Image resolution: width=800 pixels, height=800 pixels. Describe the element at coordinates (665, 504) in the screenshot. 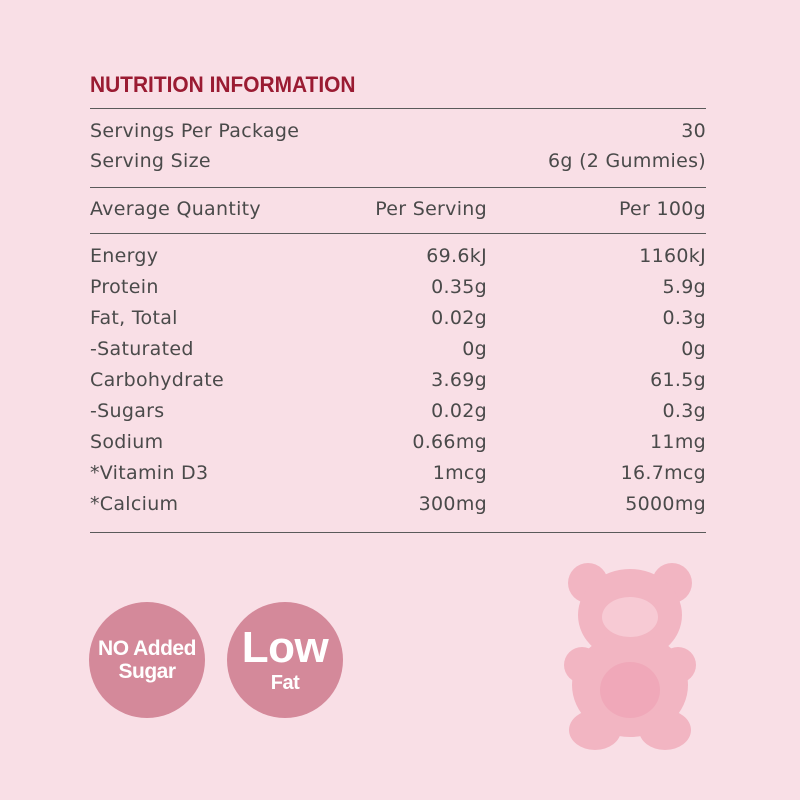

I see `cell-value: 5000mg` at that location.